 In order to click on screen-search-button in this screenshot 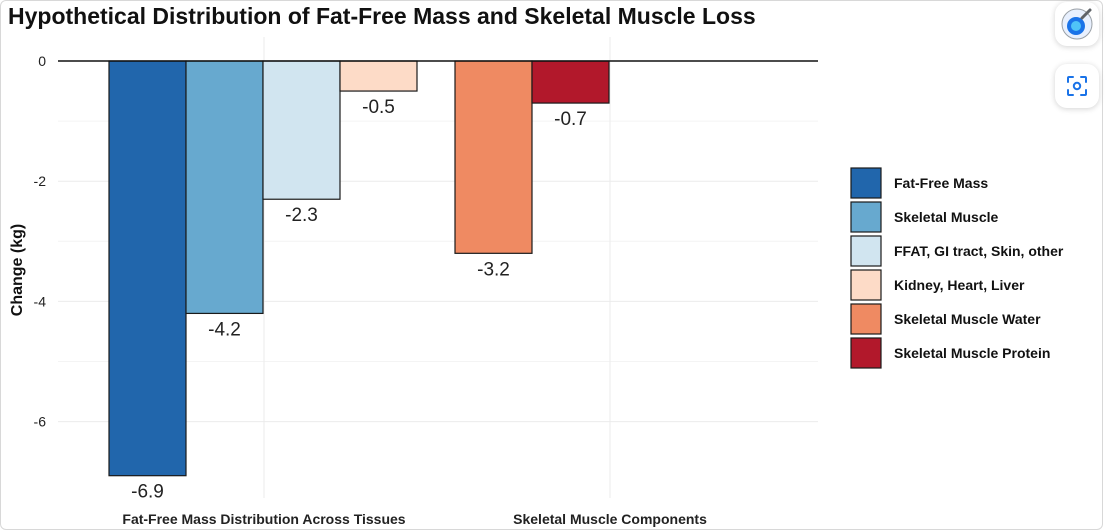, I will do `click(1077, 86)`.